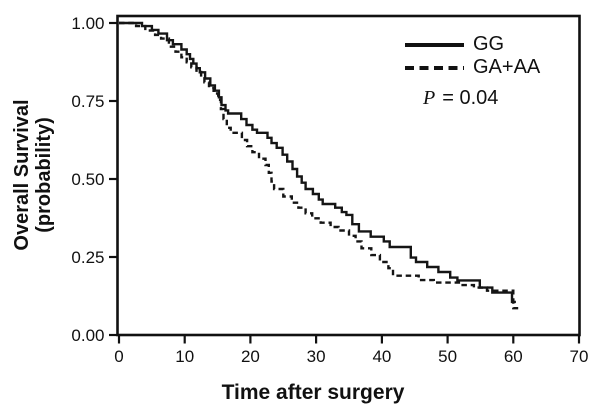  I want to click on legend: GG GA+AA P = 0.04, so click(472, 71).